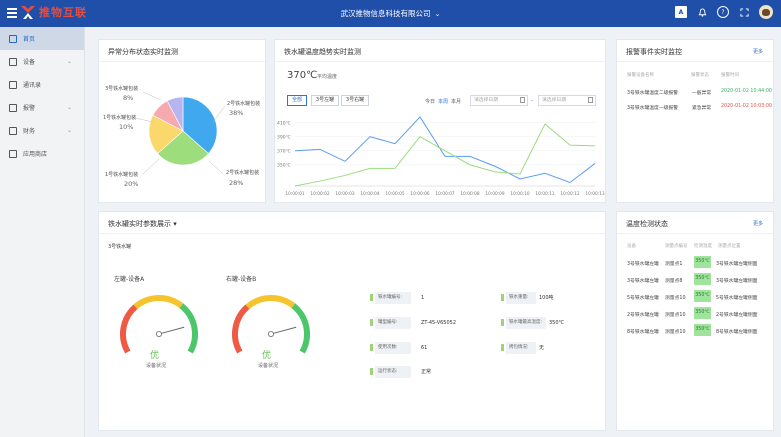 This screenshot has height=437, width=781. Describe the element at coordinates (131, 184) in the screenshot. I see `pie-pct-5: 20%` at that location.